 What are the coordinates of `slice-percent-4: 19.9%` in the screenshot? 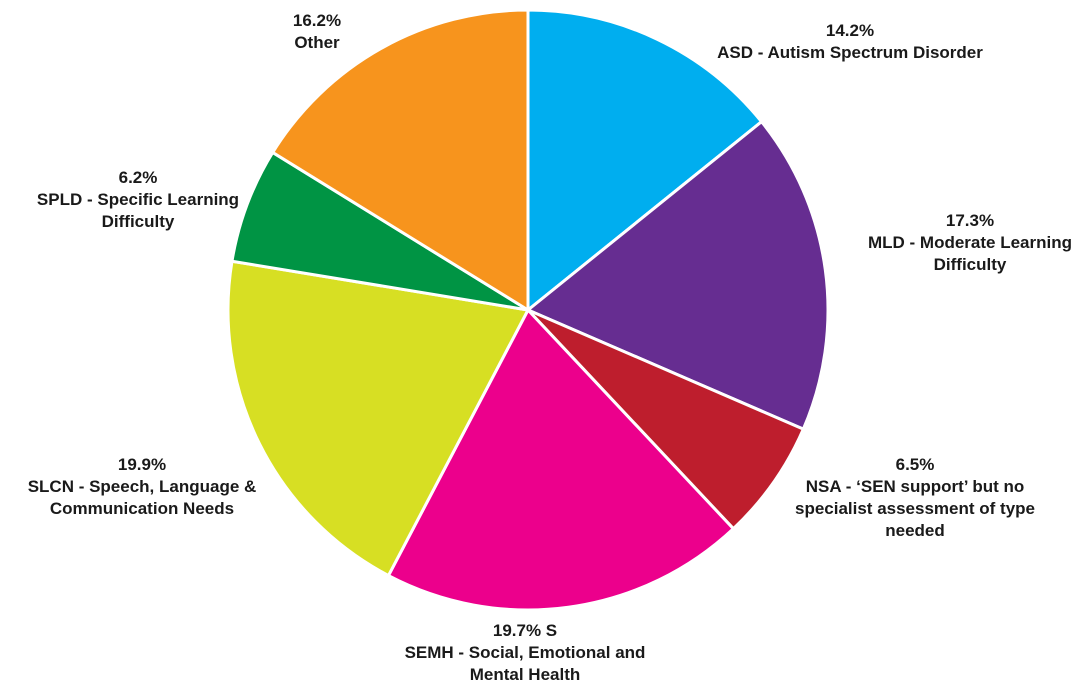 It's located at (142, 464).